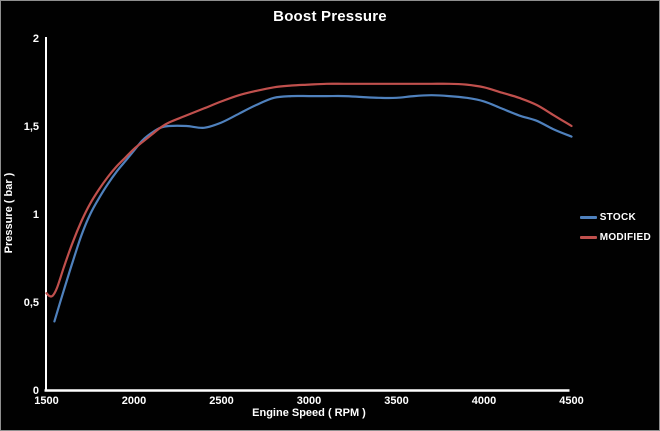  I want to click on chart-title: Boost Pressure, so click(330, 16).